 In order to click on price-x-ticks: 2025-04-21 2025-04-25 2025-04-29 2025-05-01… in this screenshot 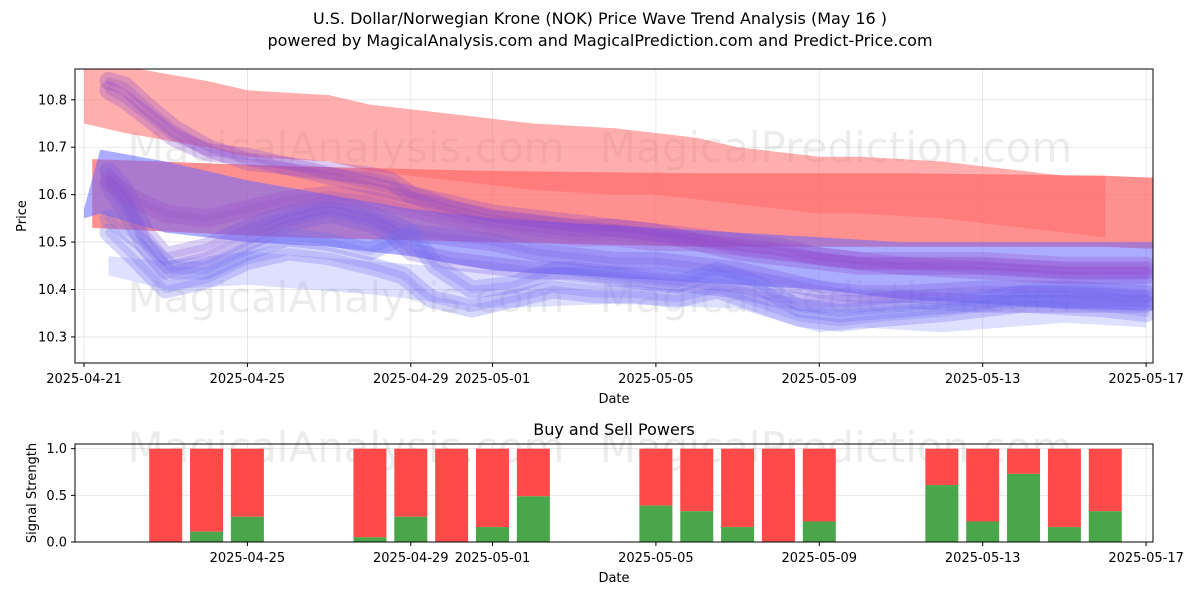, I will do `click(615, 375)`.